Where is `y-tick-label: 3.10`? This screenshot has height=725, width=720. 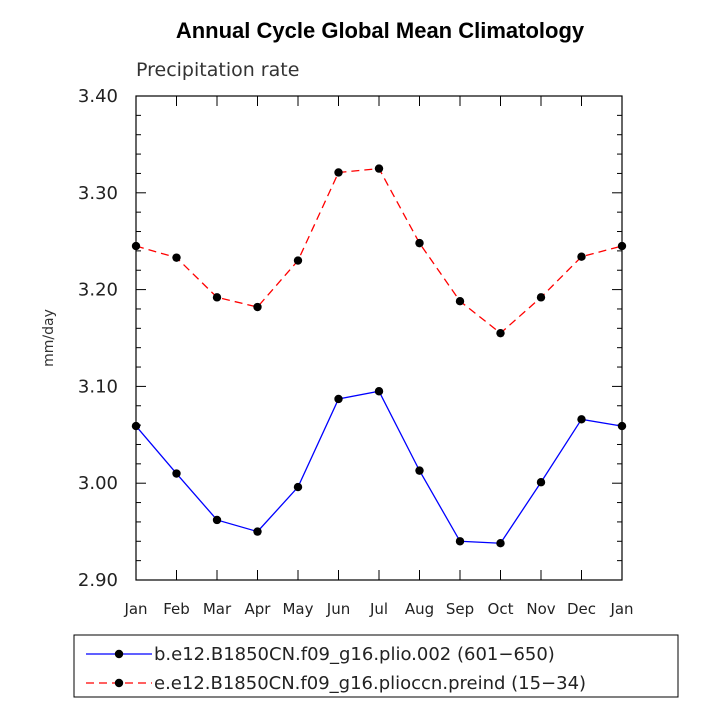
y-tick-label: 3.10 is located at coordinates (98, 386).